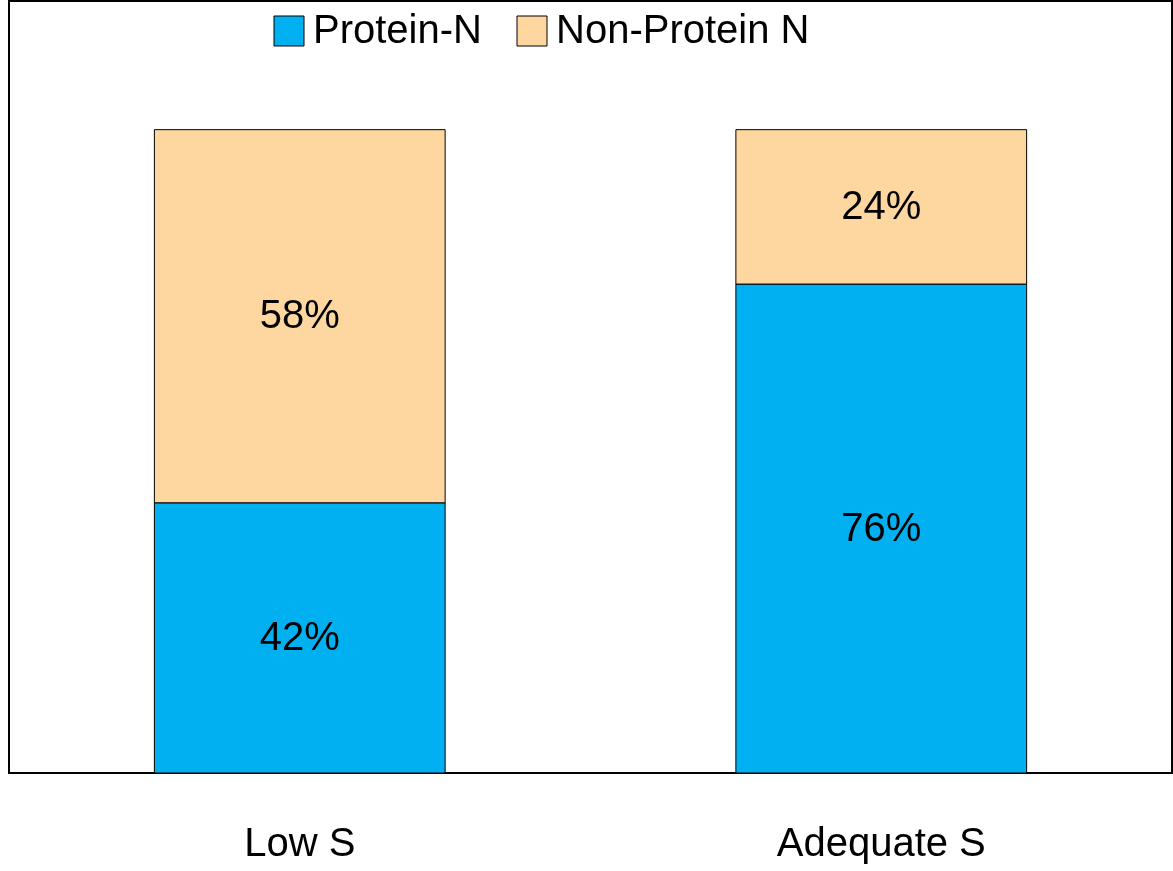 This screenshot has width=1173, height=871. Describe the element at coordinates (299, 635) in the screenshot. I see `data-label: 42%` at that location.